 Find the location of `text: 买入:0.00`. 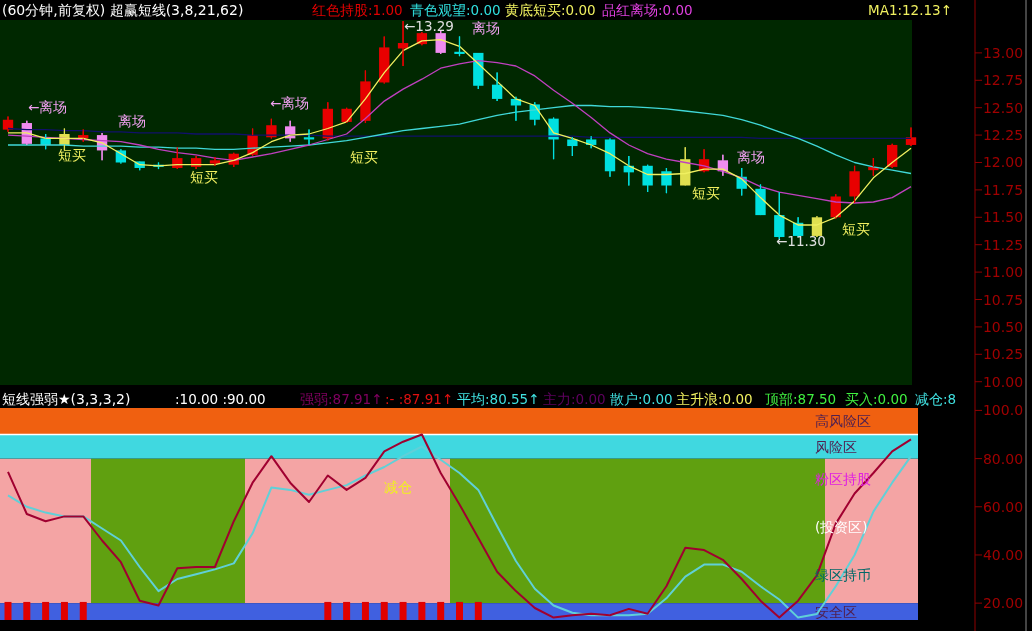

text: 买入:0.00 is located at coordinates (876, 399).